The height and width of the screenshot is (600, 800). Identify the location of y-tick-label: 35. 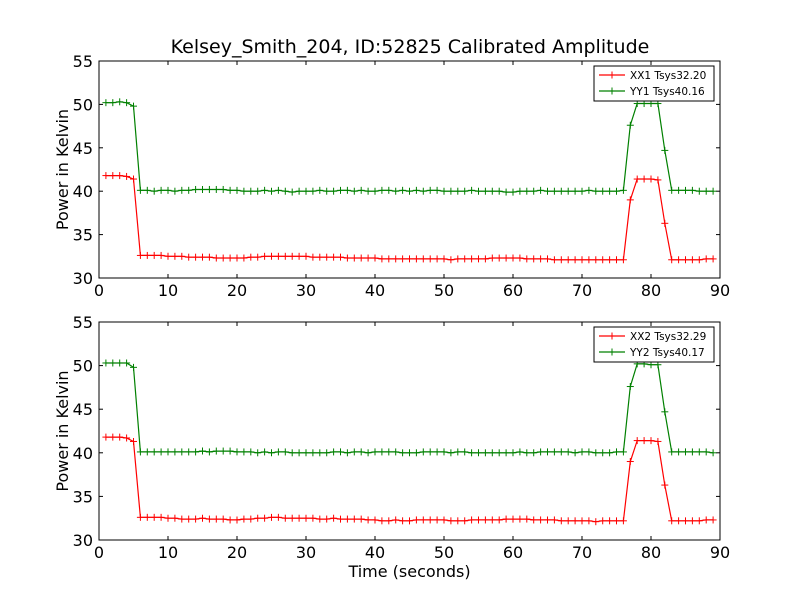
(83, 496).